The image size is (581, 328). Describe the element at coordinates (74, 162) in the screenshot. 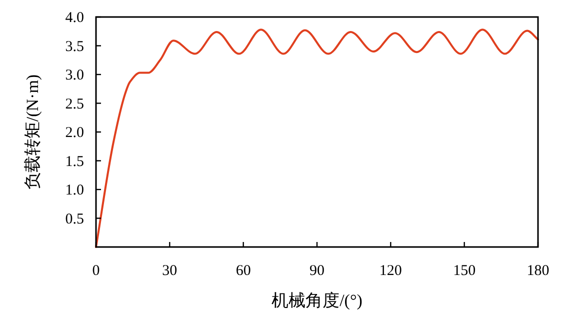

I see `y-tick-label: 1.5` at that location.